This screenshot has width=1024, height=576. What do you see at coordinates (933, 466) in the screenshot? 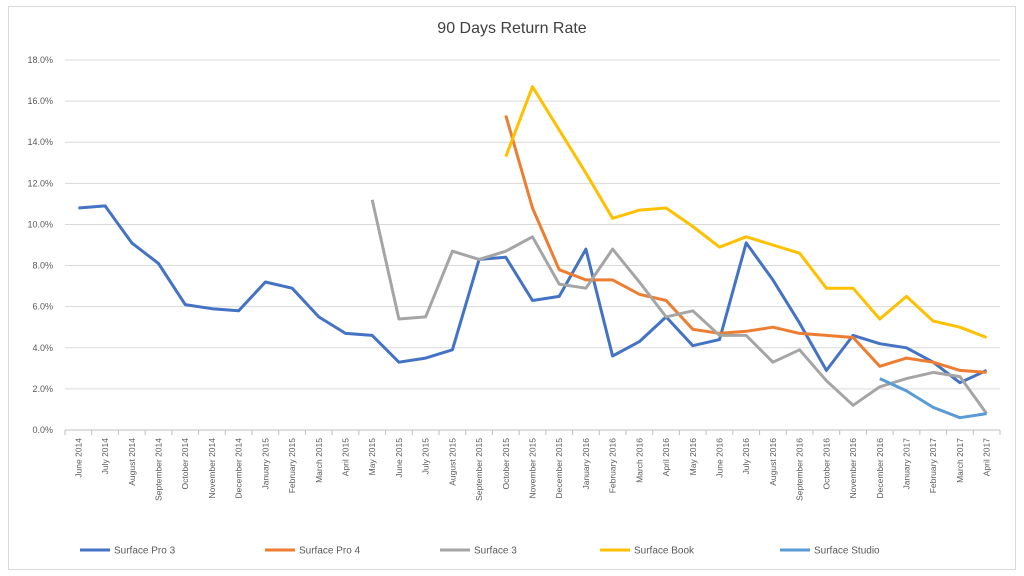
I see `x-tick-label: February 2017` at bounding box center [933, 466].